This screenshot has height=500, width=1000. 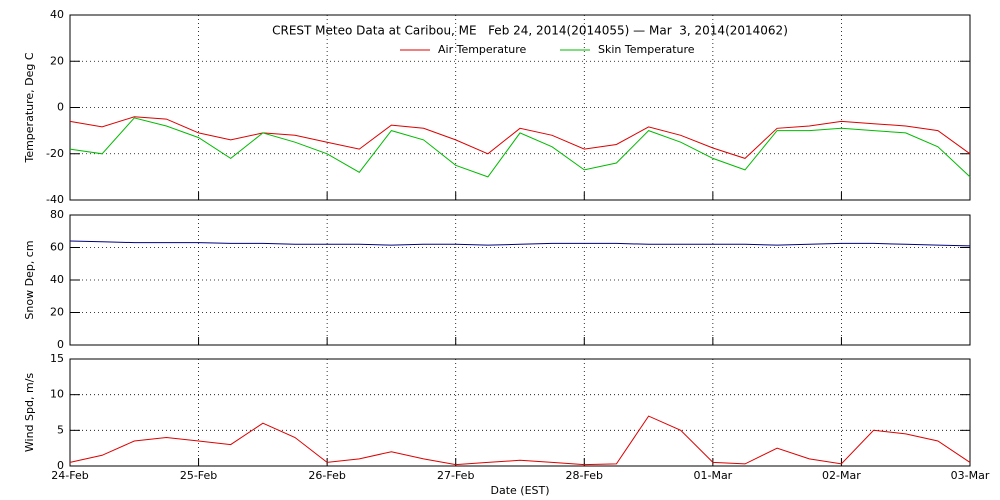 What do you see at coordinates (970, 475) in the screenshot?
I see `x-tick-label: 03-Mar` at bounding box center [970, 475].